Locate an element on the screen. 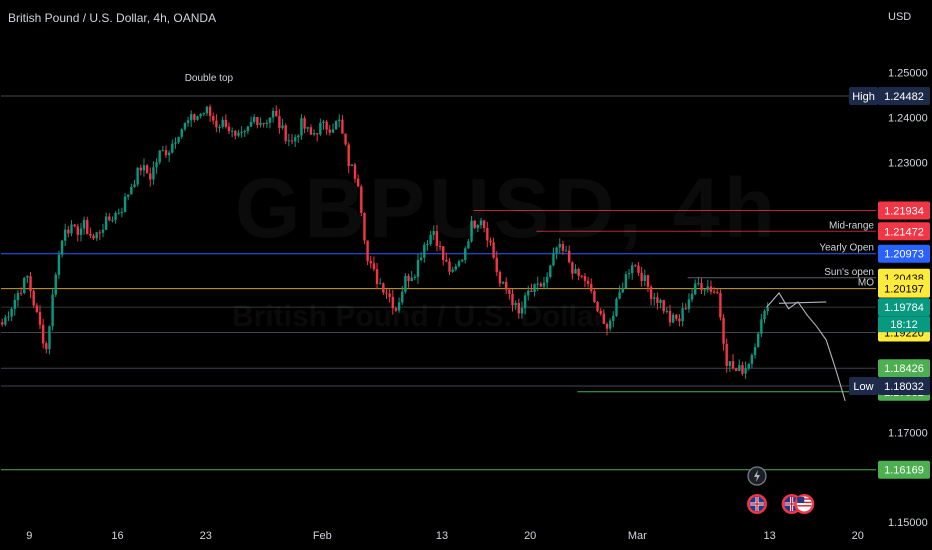 The image size is (932, 550). annotation-label: Double top is located at coordinates (209, 78).